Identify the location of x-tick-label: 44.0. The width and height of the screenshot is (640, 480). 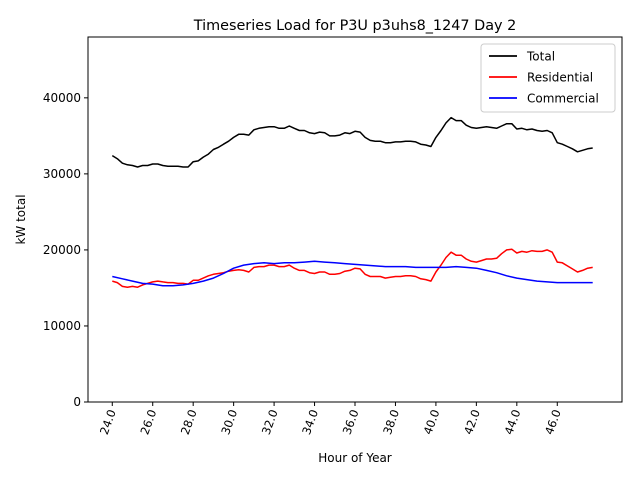
(512, 422).